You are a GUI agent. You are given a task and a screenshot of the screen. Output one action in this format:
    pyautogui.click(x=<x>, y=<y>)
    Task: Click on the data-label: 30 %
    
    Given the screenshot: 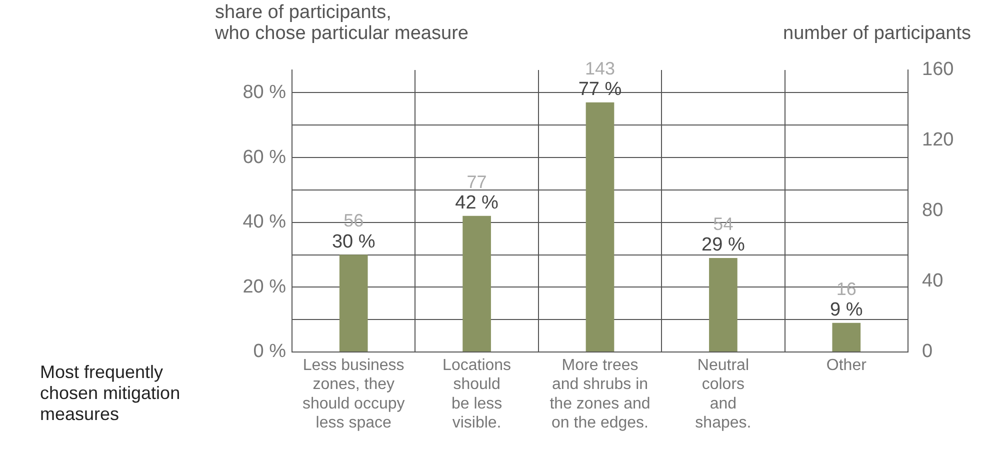 What is the action you would take?
    pyautogui.click(x=354, y=241)
    